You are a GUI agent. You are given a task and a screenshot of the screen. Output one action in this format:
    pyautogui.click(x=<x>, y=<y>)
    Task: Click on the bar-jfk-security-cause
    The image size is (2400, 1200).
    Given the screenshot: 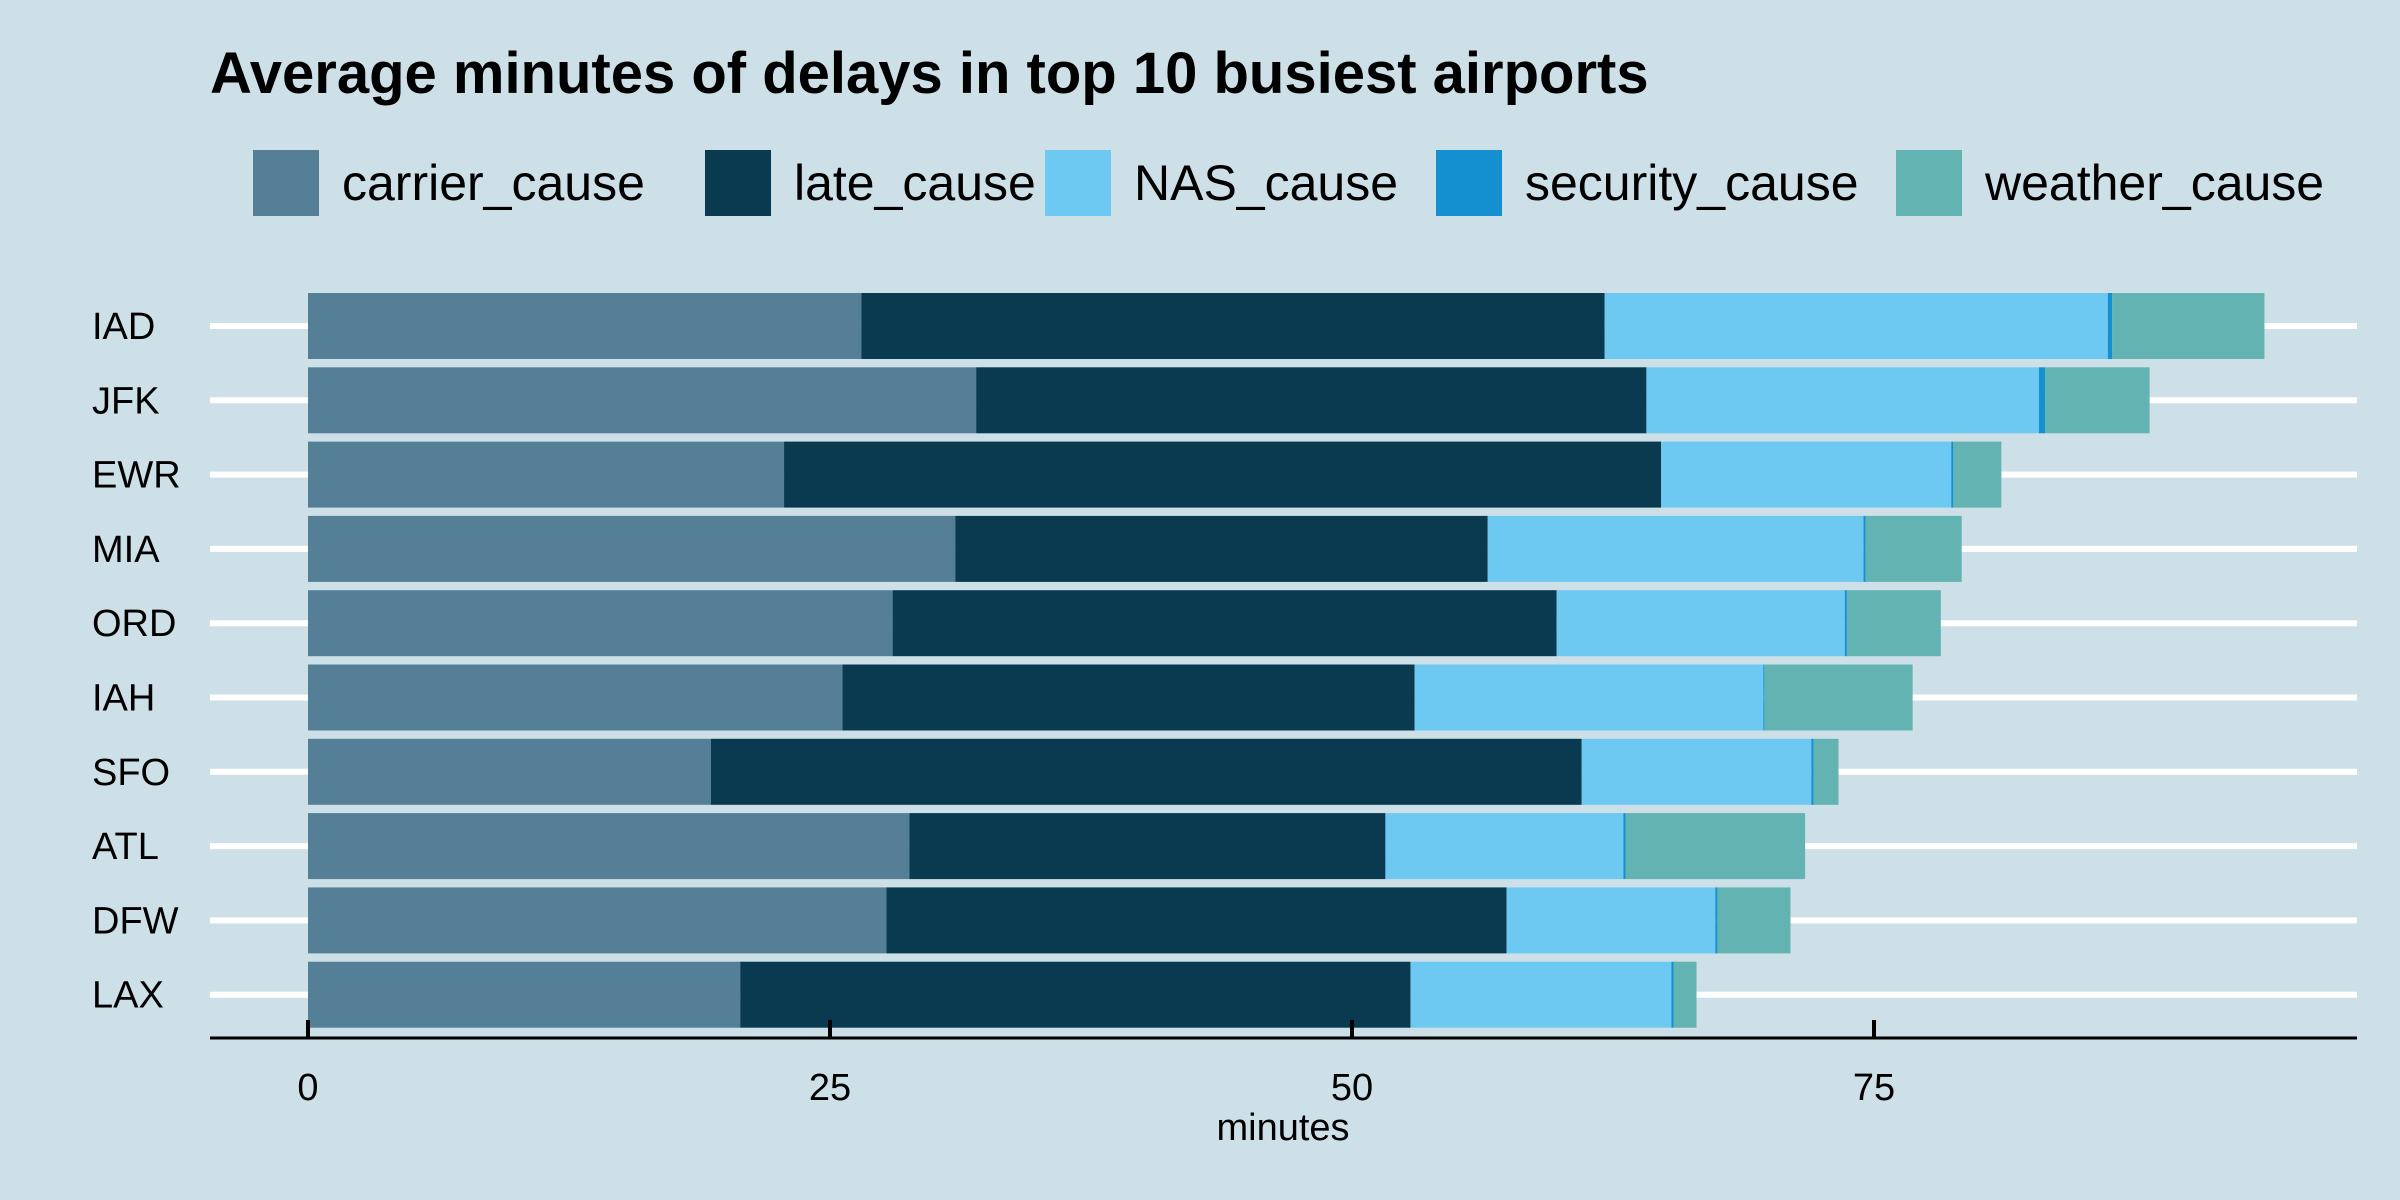 What is the action you would take?
    pyautogui.click(x=2042, y=400)
    